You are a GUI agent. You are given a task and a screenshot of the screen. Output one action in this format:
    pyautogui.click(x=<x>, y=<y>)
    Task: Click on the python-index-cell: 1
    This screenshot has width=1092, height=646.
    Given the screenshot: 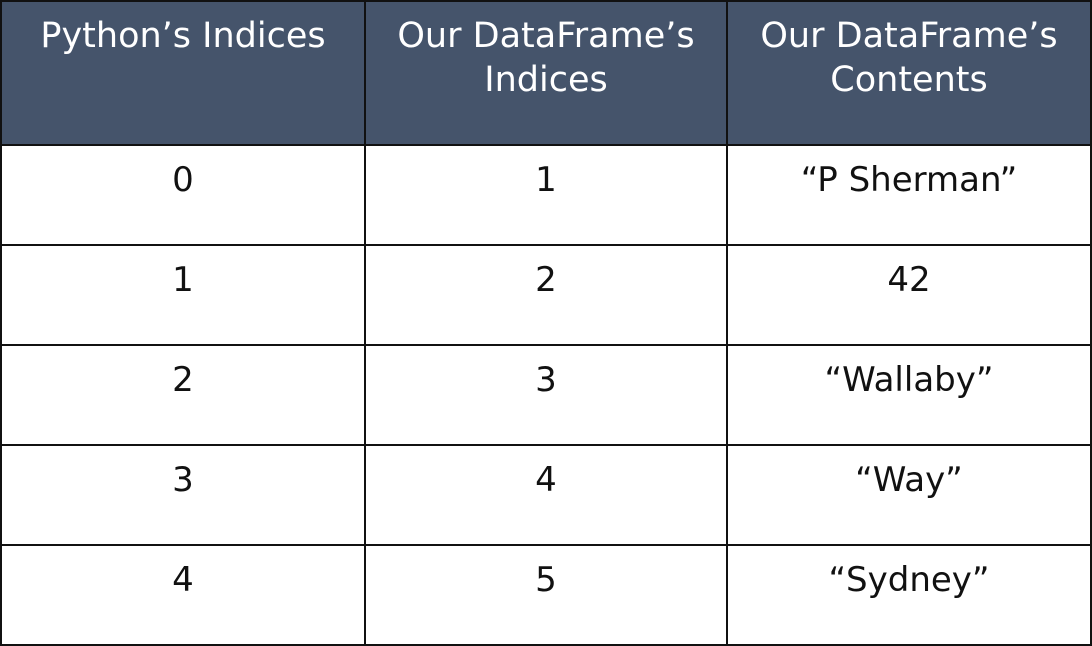 What is the action you would take?
    pyautogui.click(x=183, y=295)
    